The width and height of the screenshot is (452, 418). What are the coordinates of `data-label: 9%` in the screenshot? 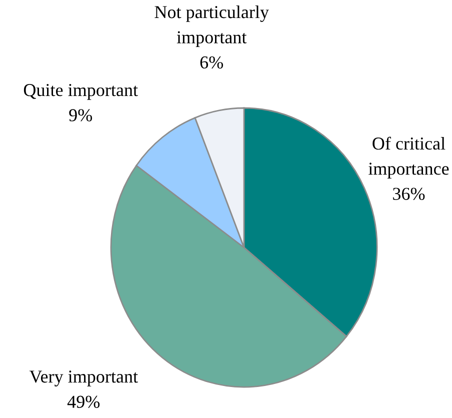 It's located at (80, 115).